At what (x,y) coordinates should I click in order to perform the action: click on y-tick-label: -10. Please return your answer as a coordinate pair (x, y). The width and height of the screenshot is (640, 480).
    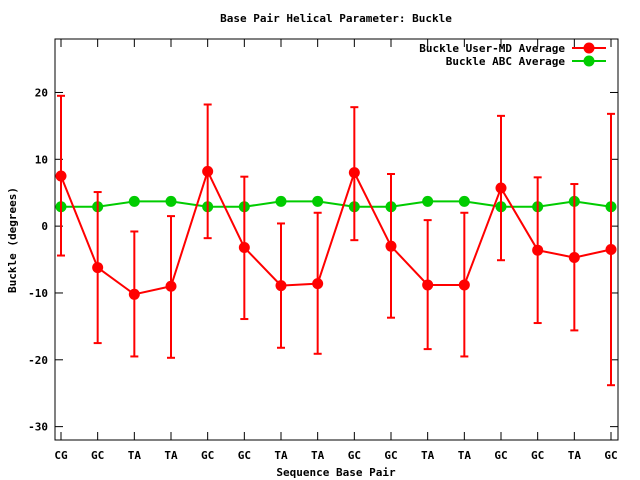
    Looking at the image, I should click on (38, 293).